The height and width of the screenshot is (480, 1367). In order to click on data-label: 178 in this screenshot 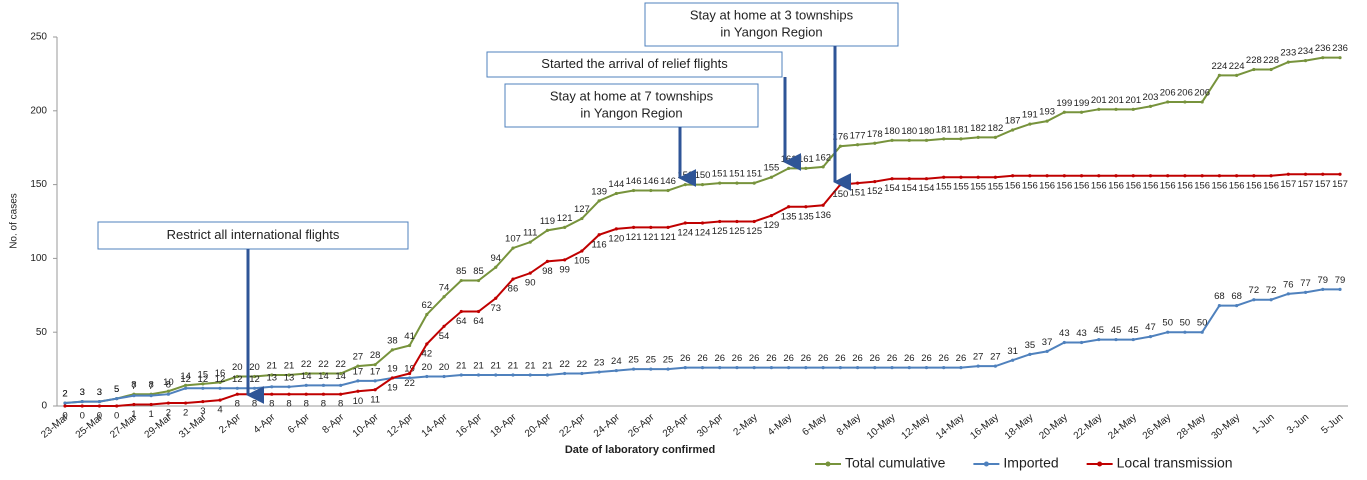, I will do `click(875, 134)`.